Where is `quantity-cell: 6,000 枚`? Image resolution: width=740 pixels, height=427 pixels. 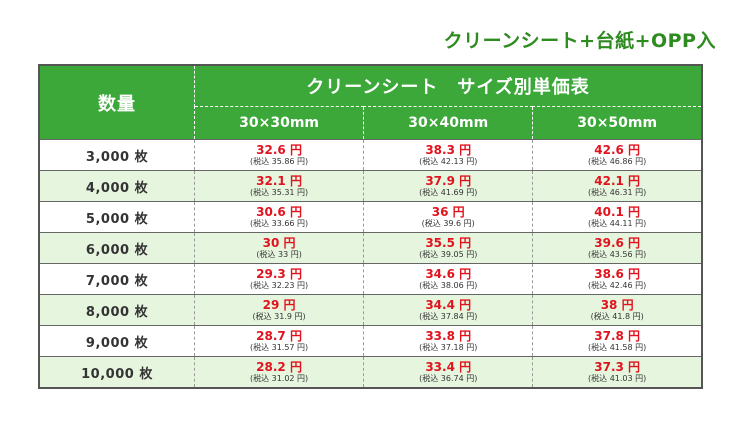
quantity-cell: 6,000 枚 is located at coordinates (117, 248).